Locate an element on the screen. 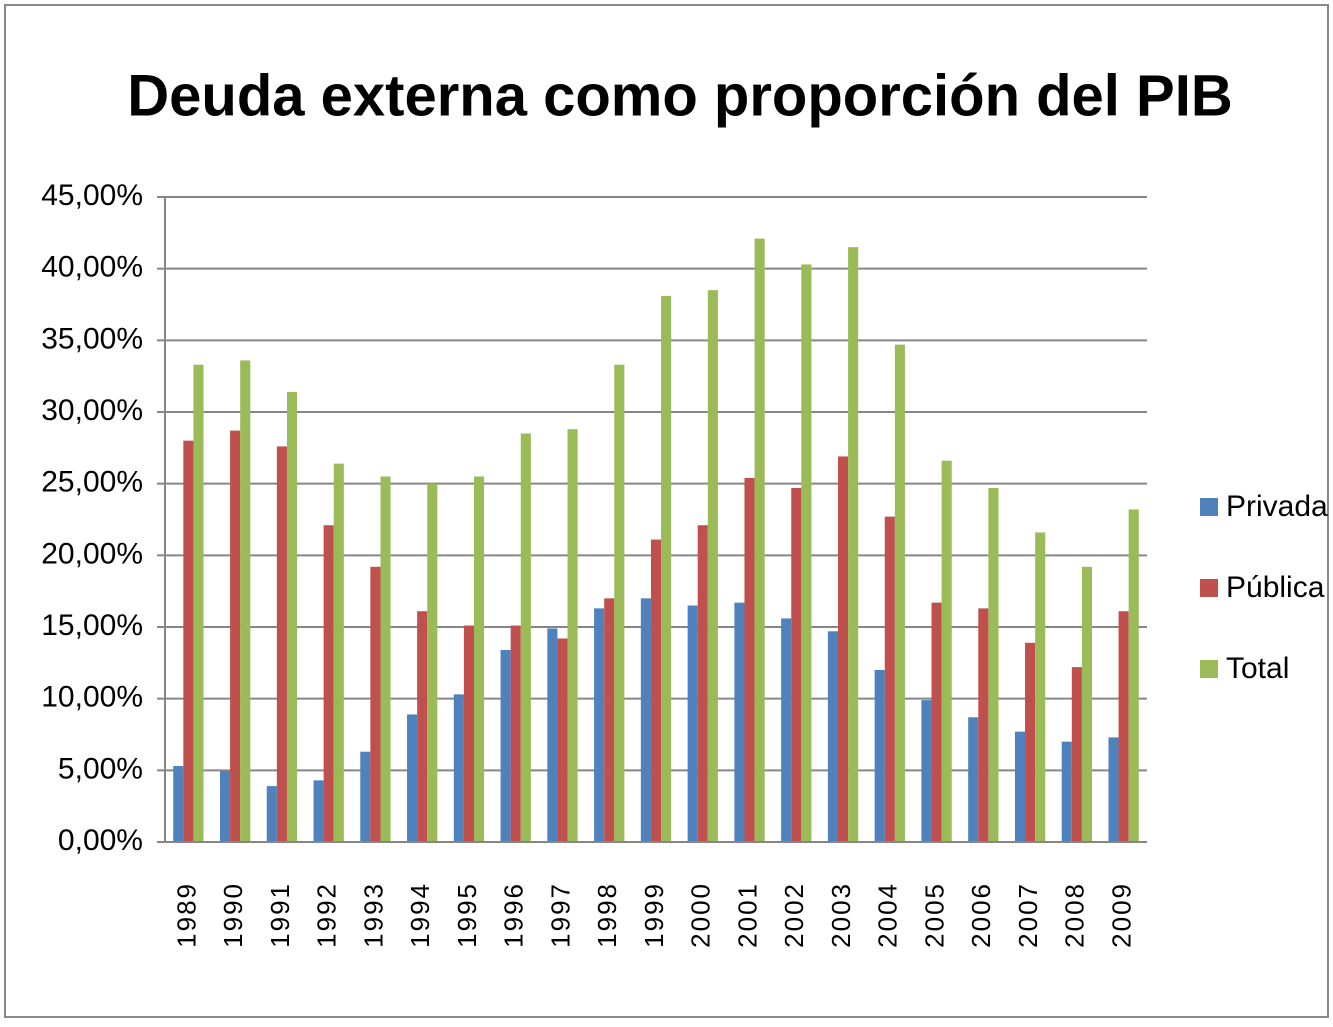 The height and width of the screenshot is (1027, 1333). y-tick-label: 40,00% is located at coordinates (92, 267).